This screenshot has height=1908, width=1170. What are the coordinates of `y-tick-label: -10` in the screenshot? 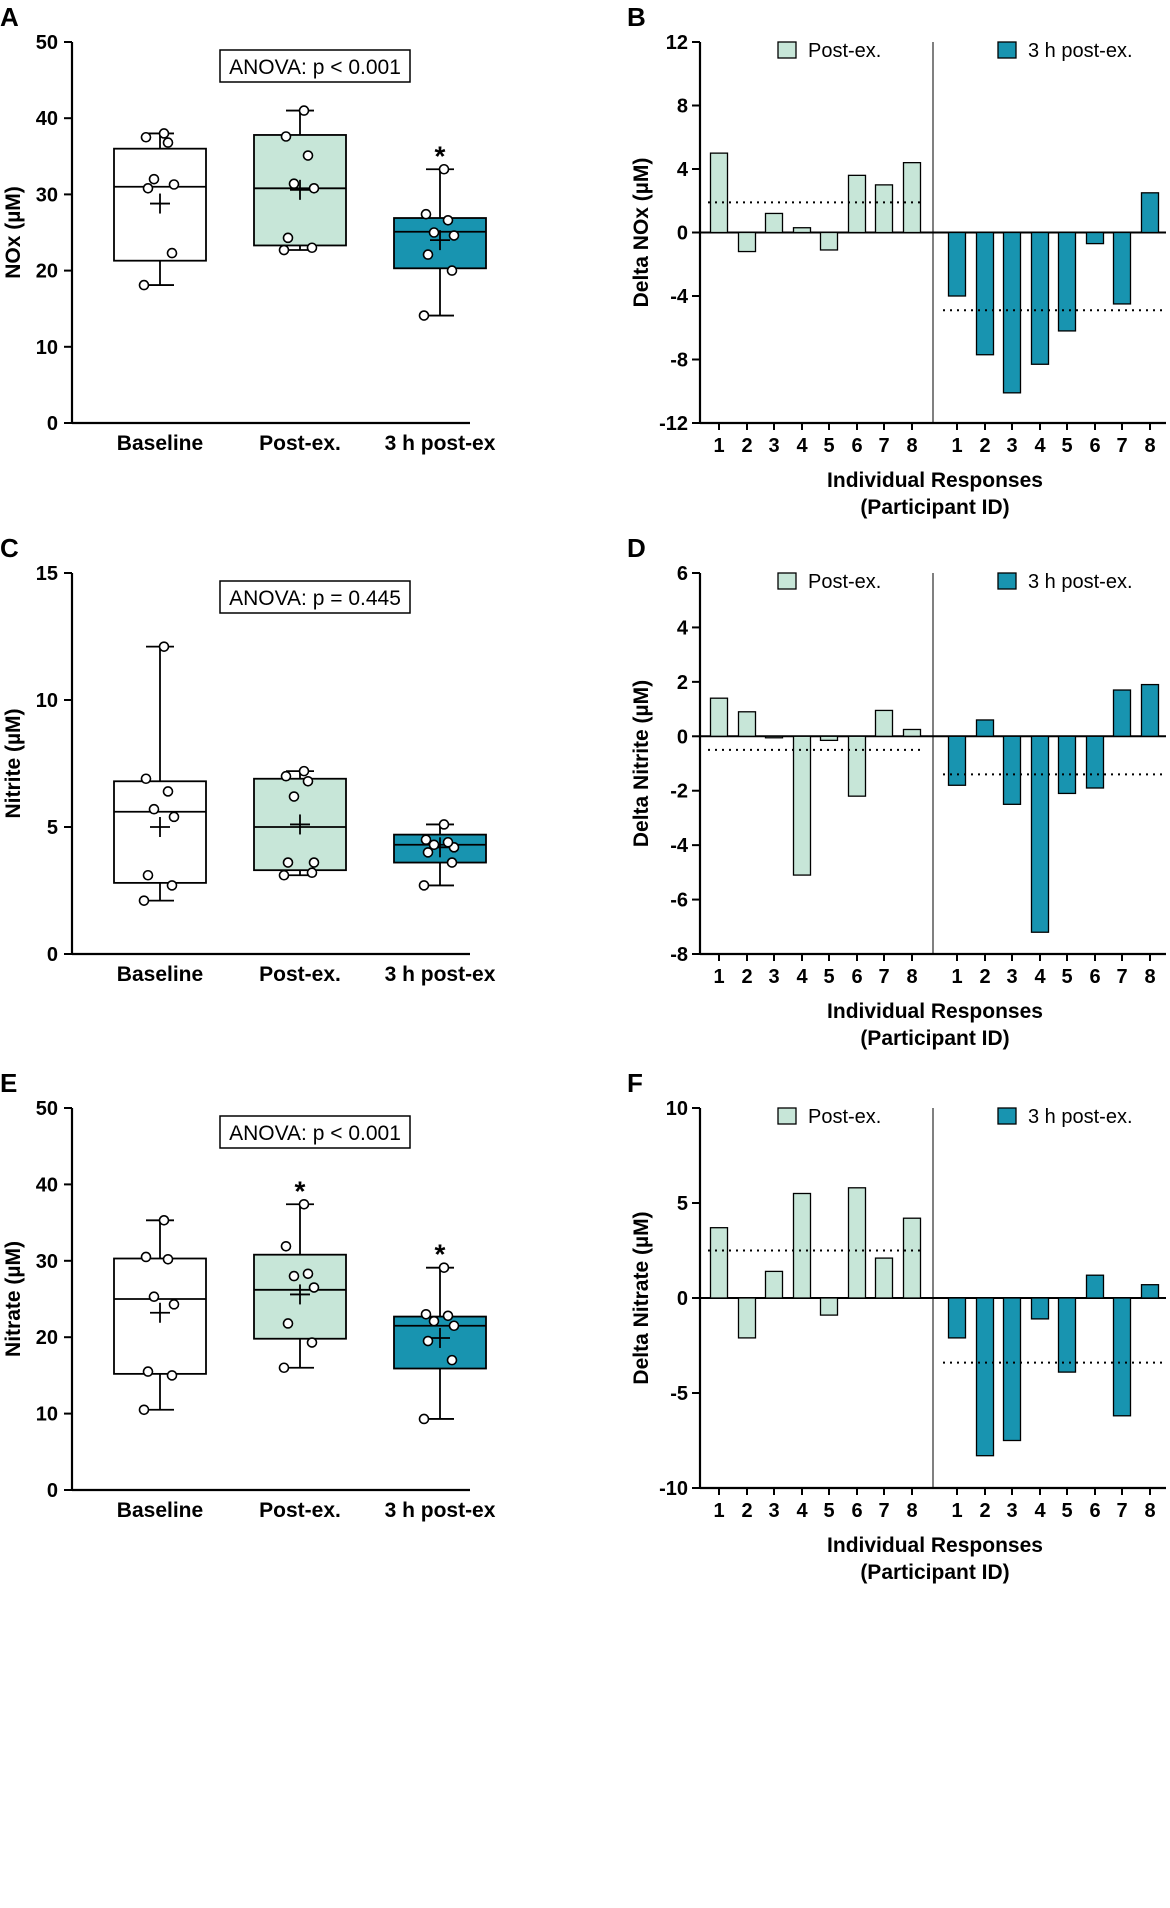 It's located at (673, 1489).